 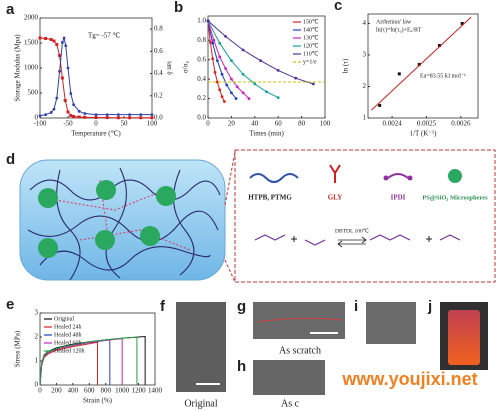 I want to click on y-tick-label: 3, so click(x=37, y=313).